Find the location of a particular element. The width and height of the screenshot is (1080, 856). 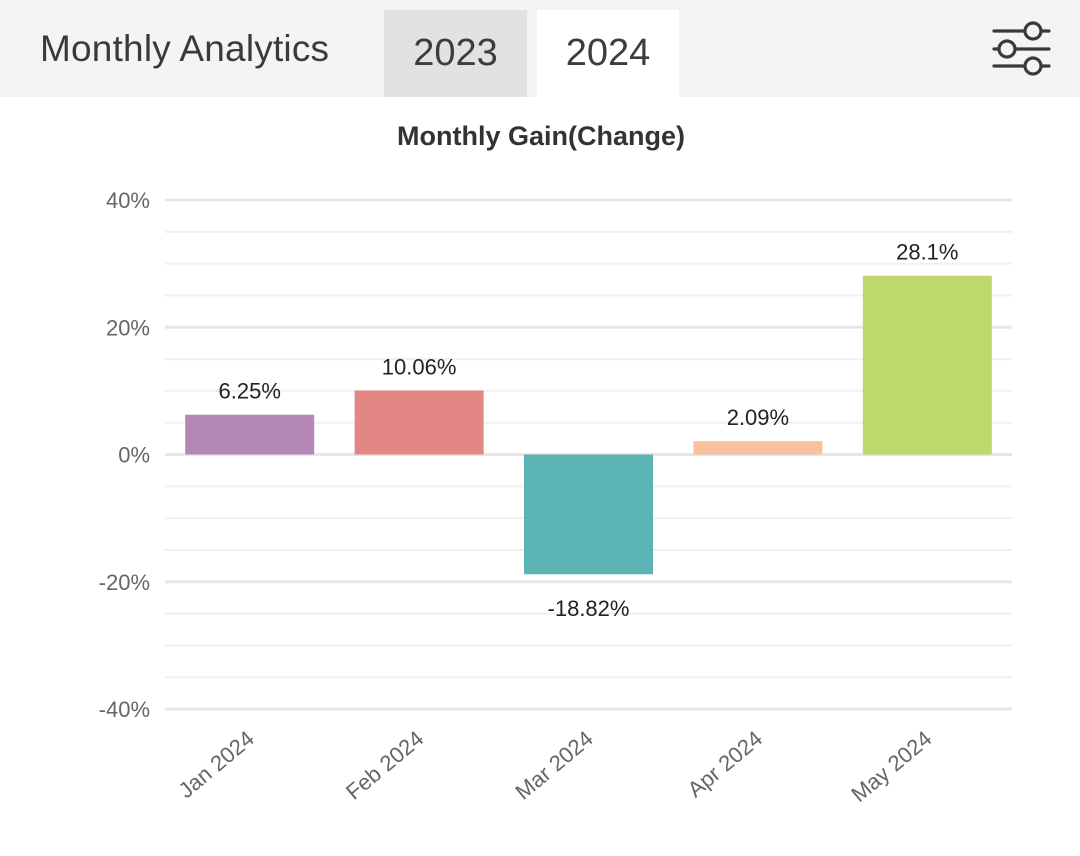

bar-value-label: 2.09% is located at coordinates (758, 417).